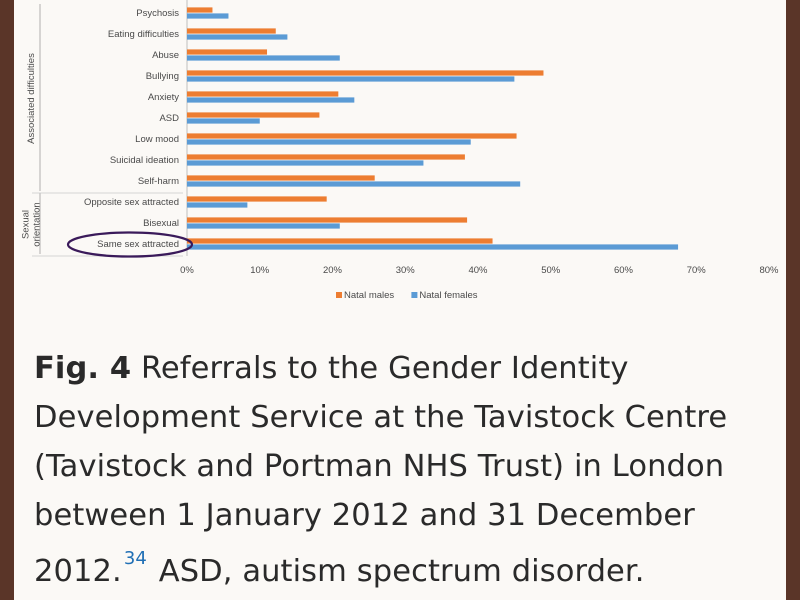 This screenshot has height=600, width=800. Describe the element at coordinates (37, 224) in the screenshot. I see `group-label: orientation` at that location.